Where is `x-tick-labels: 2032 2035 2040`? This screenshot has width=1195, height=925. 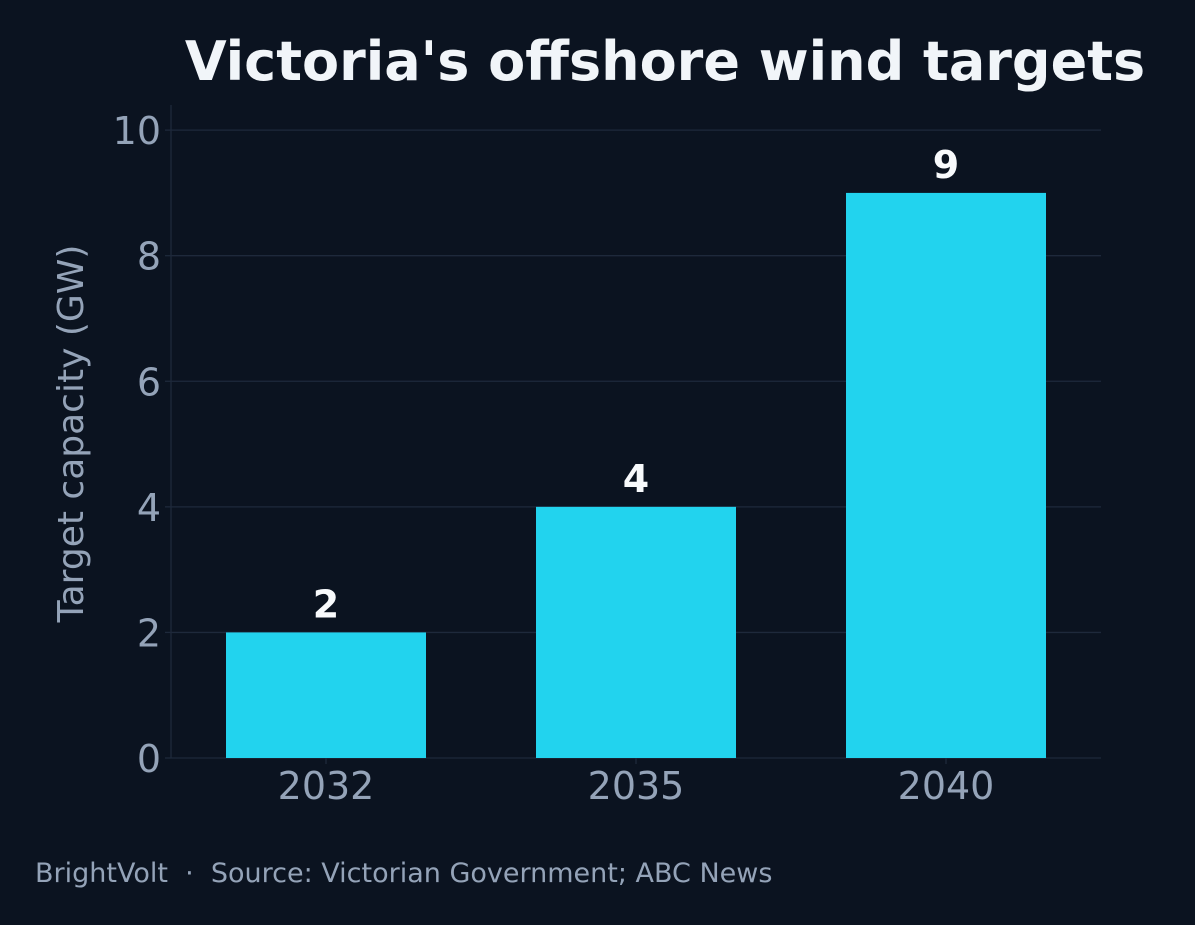 x-tick-labels: 2032 2035 2040 is located at coordinates (636, 783).